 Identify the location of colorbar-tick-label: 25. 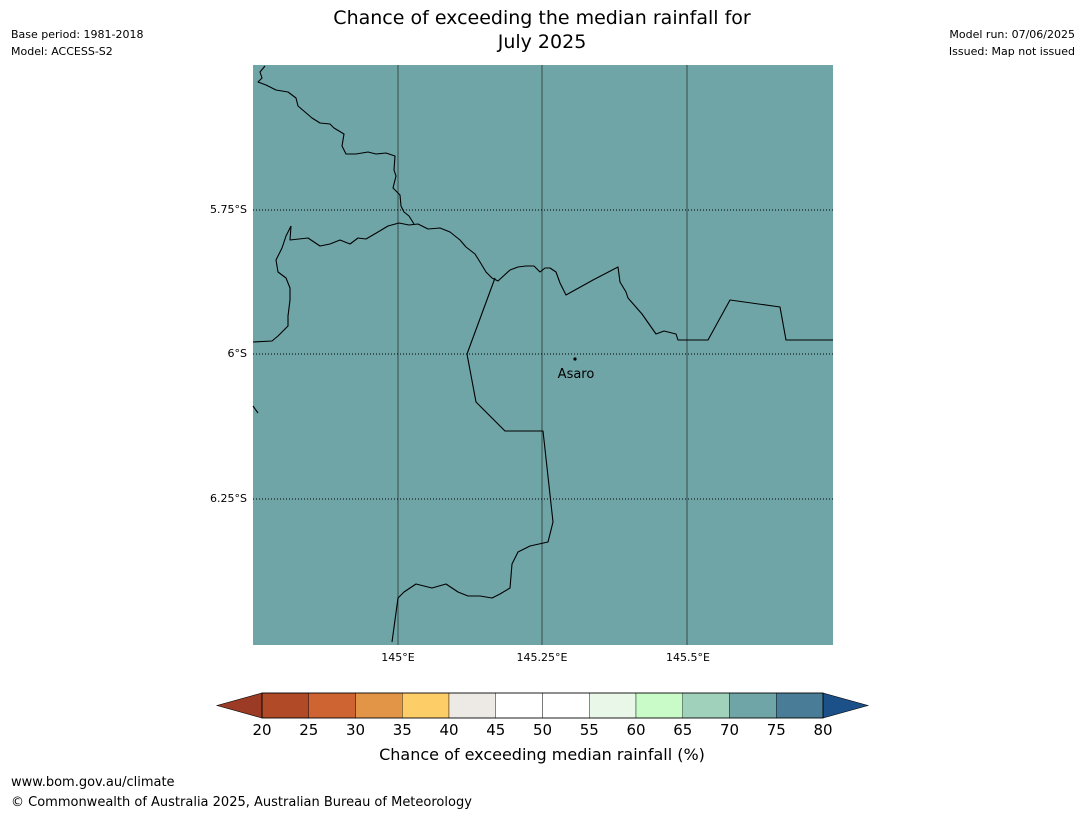
(308, 730).